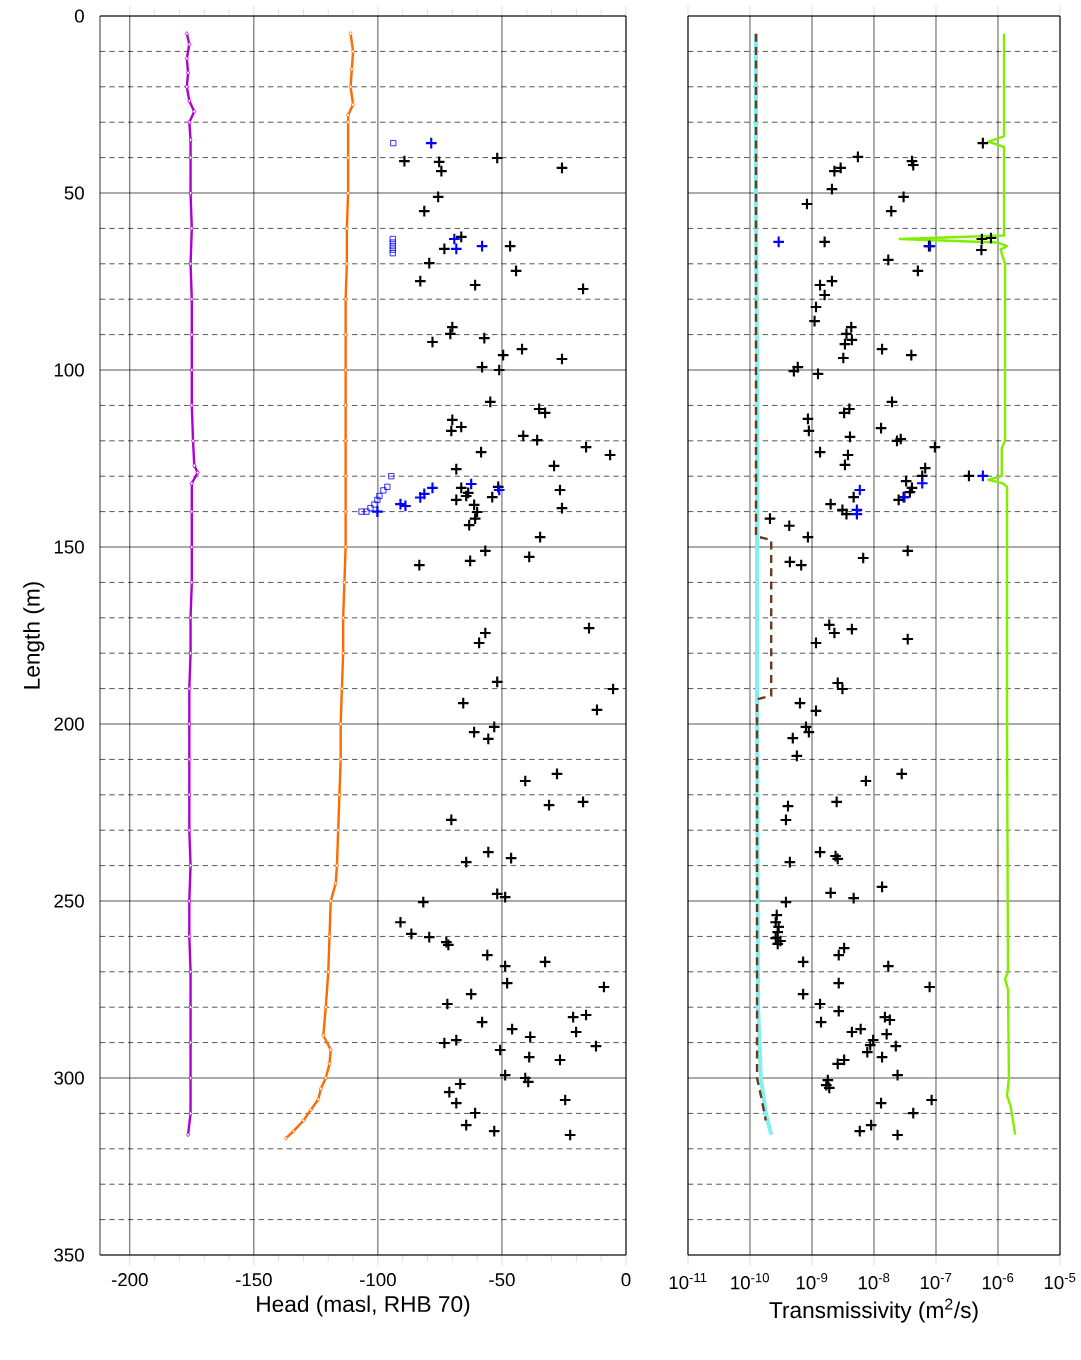  I want to click on y-tick-label: 0, so click(79, 16).